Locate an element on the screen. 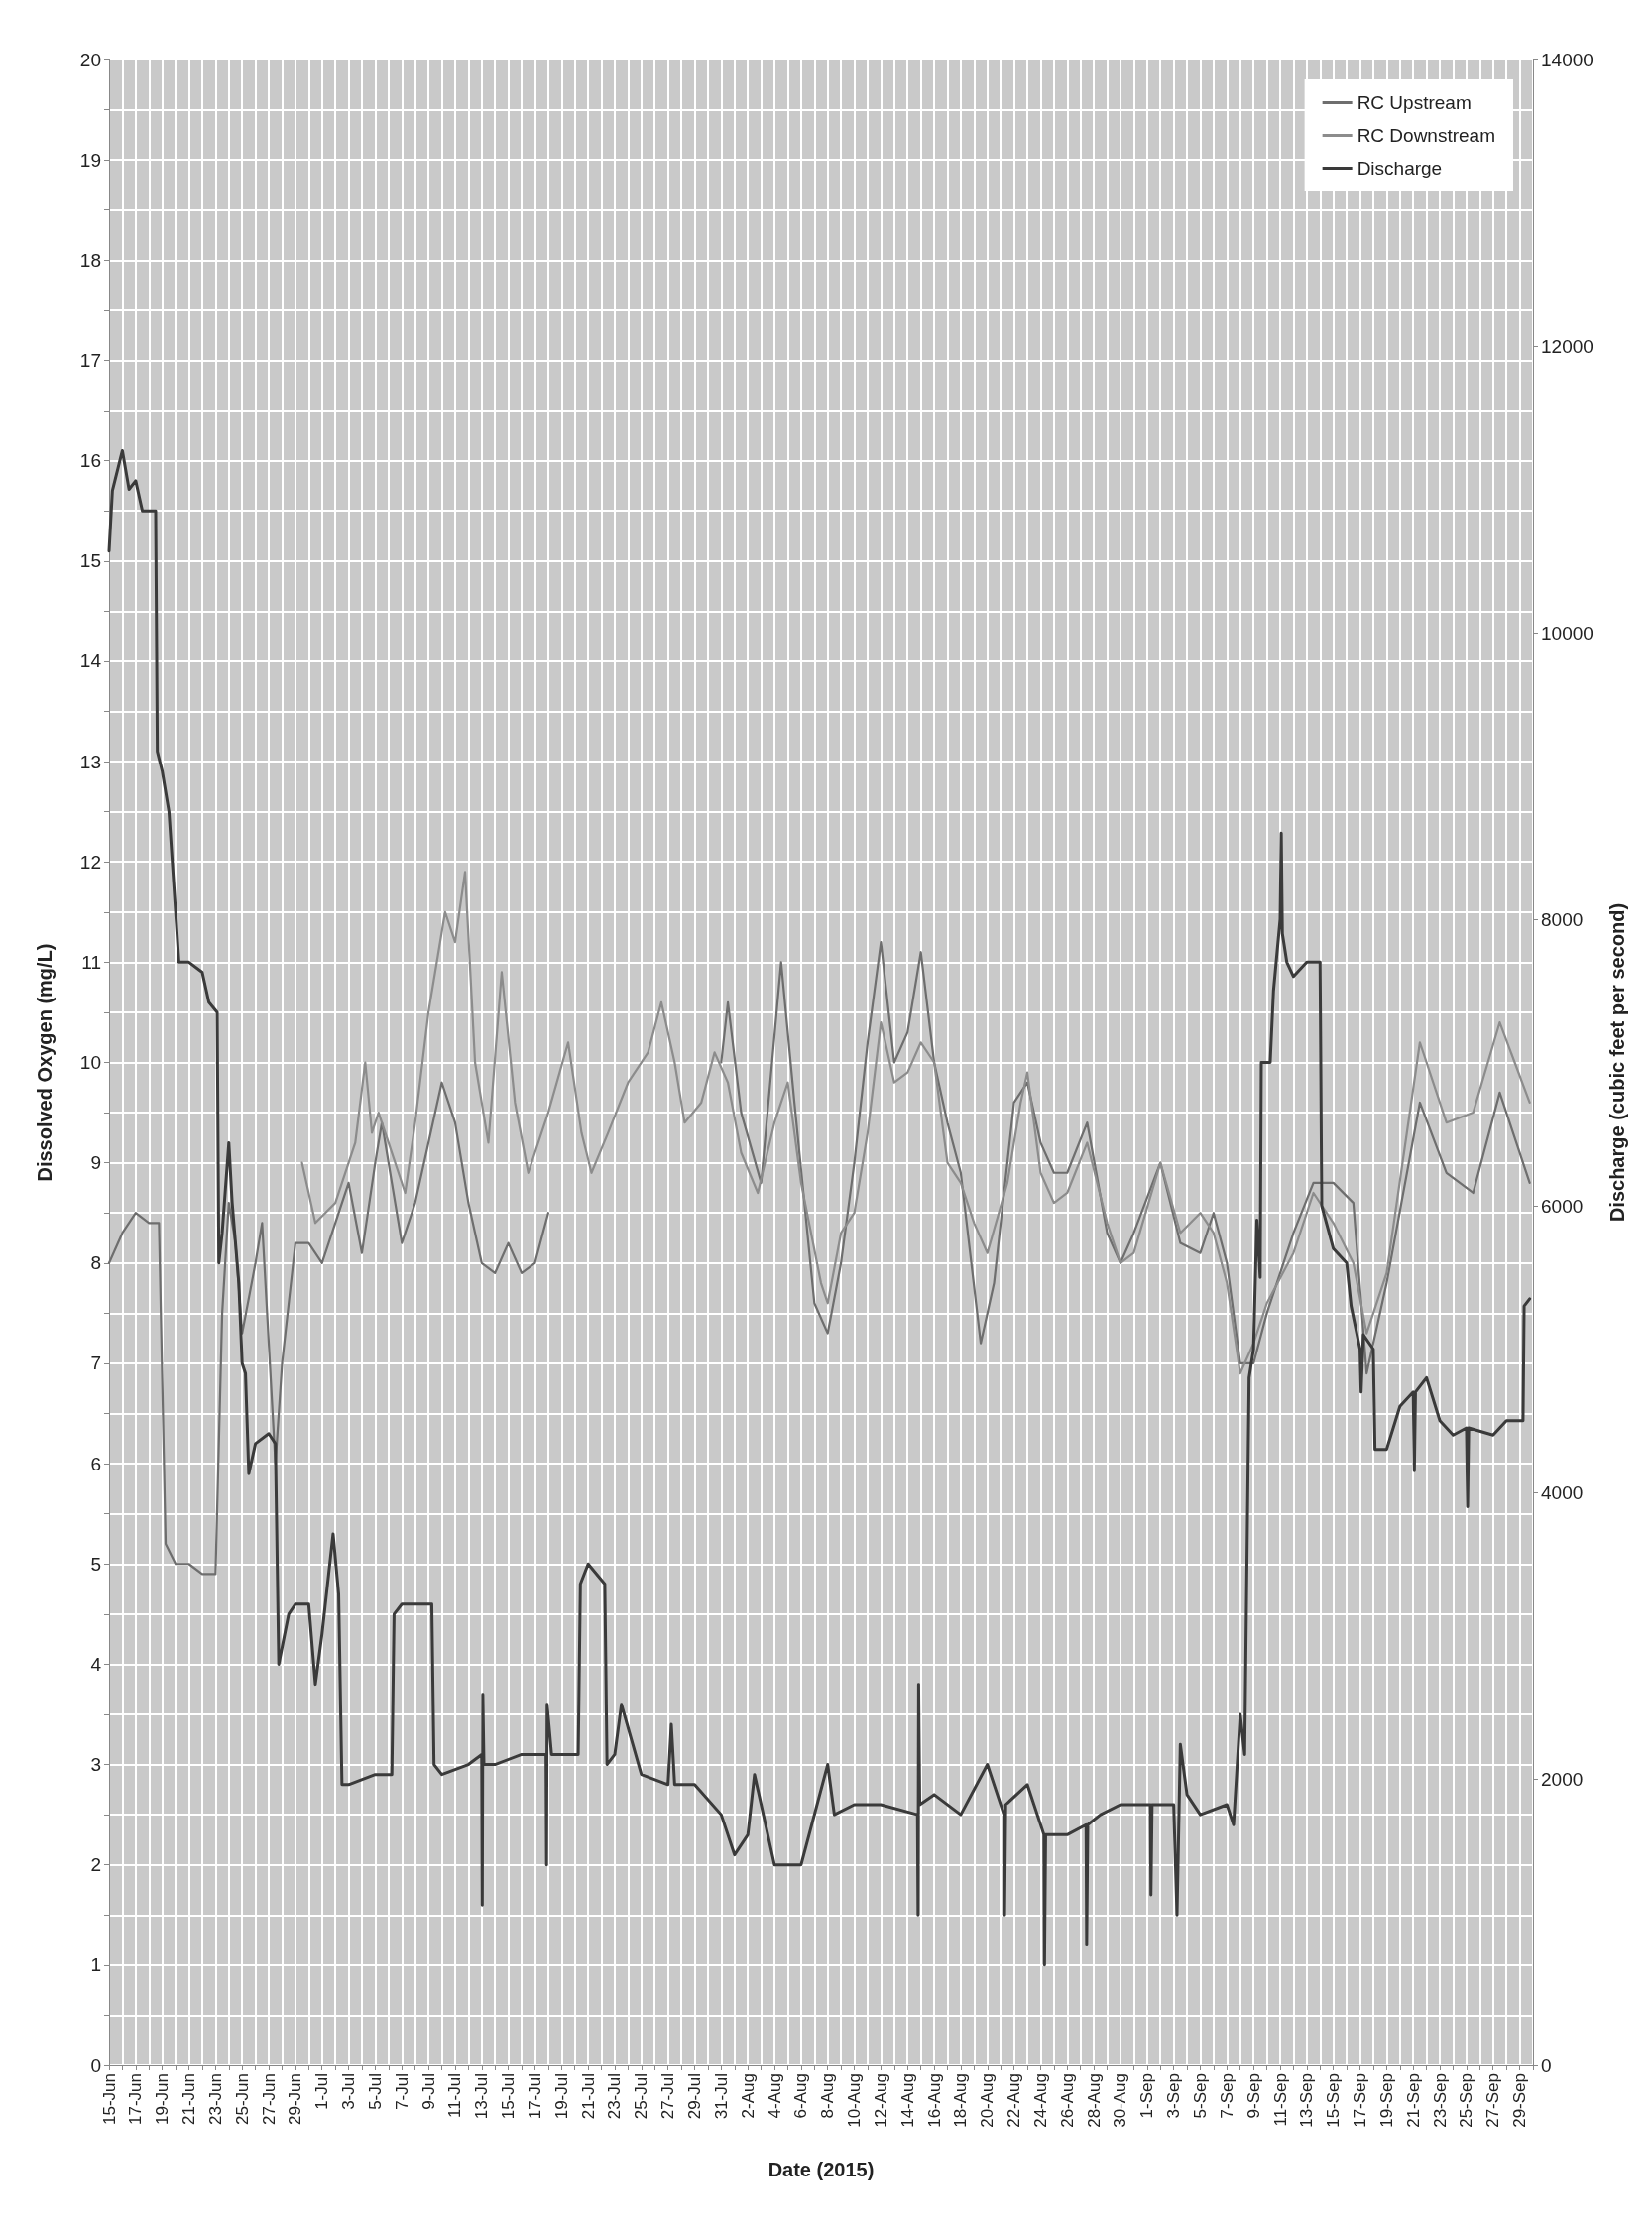  x-tick-label: 27-Sep is located at coordinates (1493, 2100).